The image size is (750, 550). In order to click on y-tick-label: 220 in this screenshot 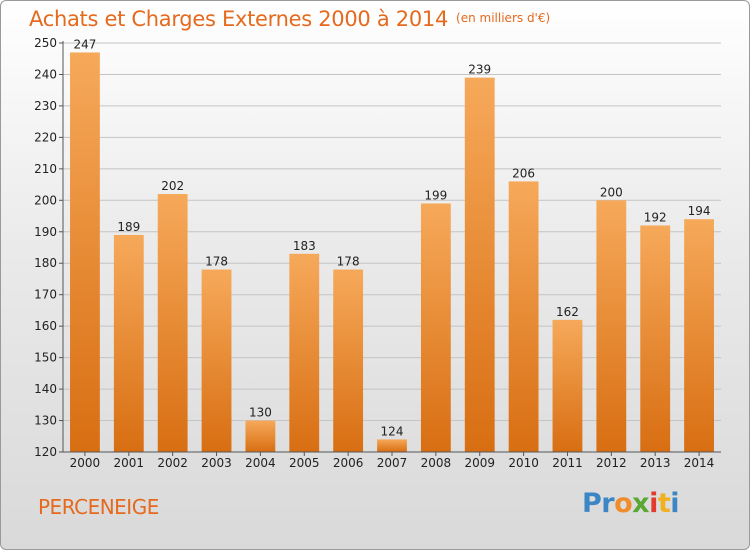, I will do `click(45, 137)`.